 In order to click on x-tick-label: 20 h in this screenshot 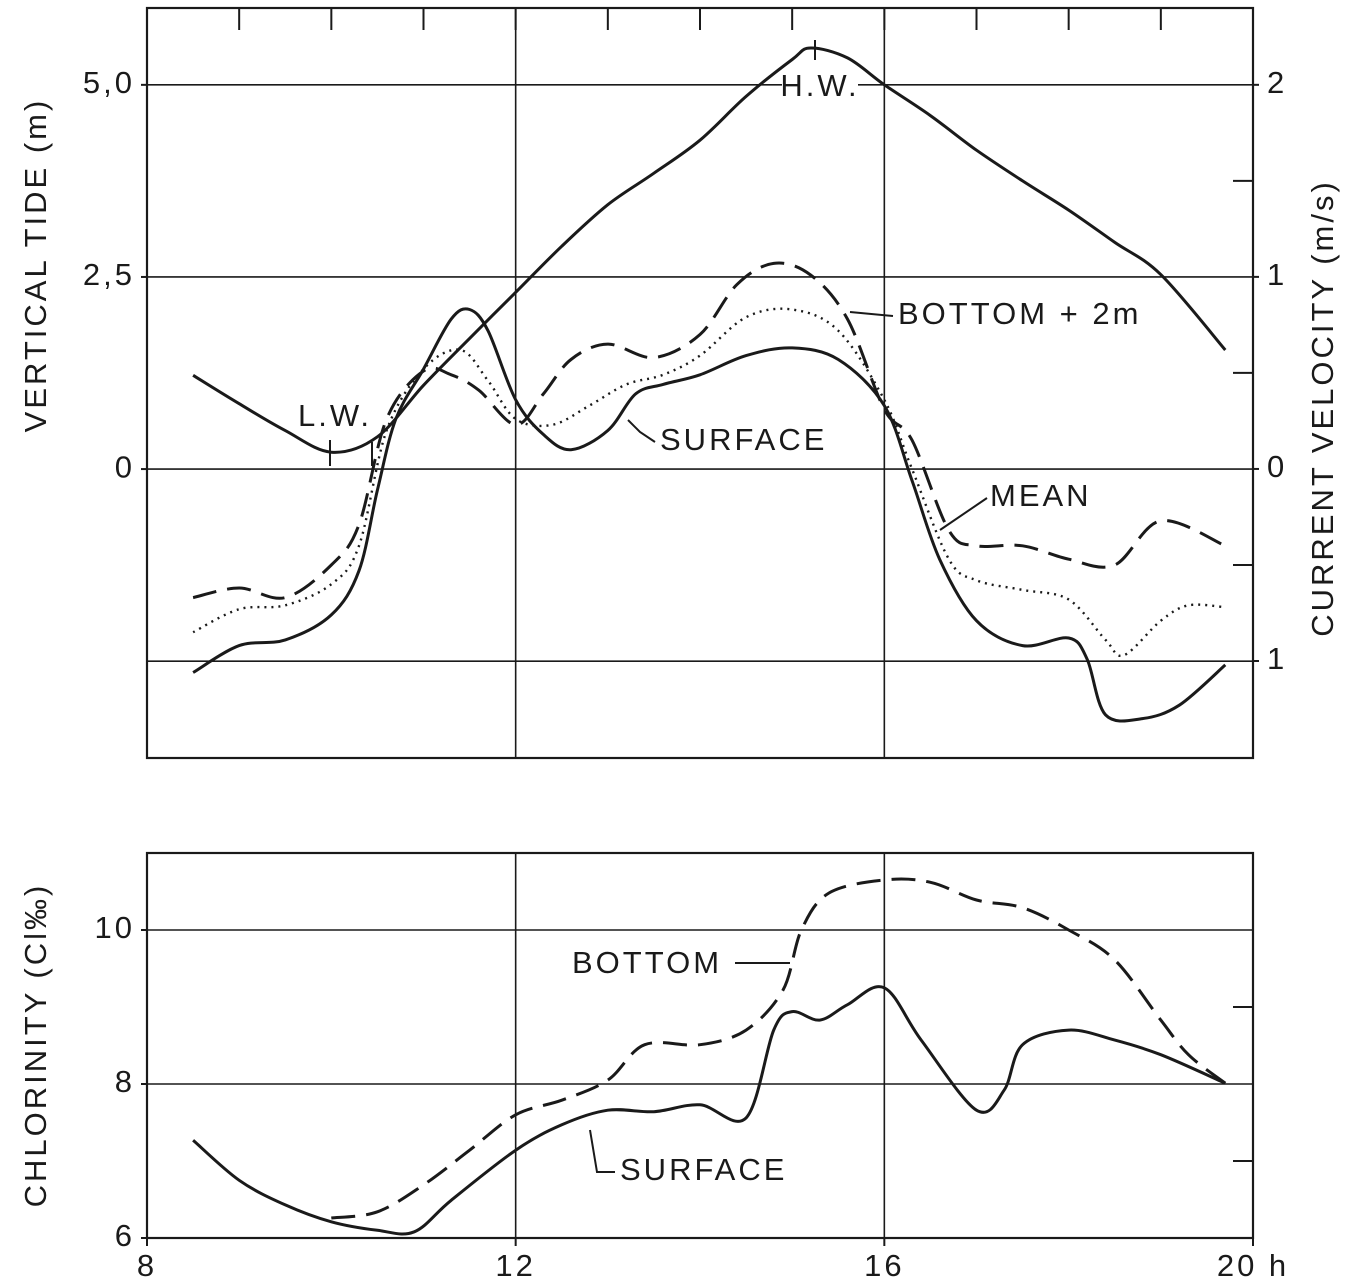, I will do `click(1253, 1265)`.